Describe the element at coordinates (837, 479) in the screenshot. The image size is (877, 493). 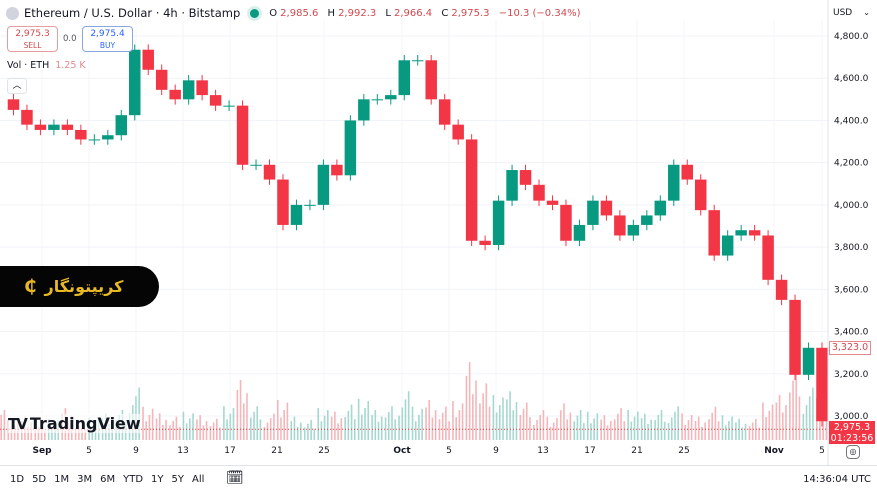
I see `clock: 14:36:04 UTC` at that location.